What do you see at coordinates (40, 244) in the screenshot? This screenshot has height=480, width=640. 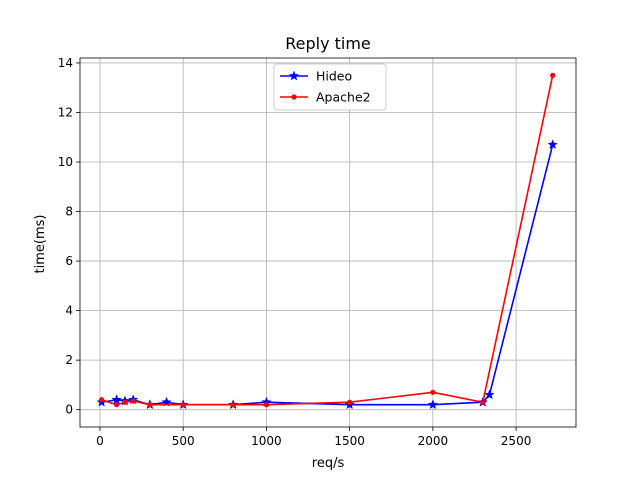 I see `y-axis-label: time(ms)` at bounding box center [40, 244].